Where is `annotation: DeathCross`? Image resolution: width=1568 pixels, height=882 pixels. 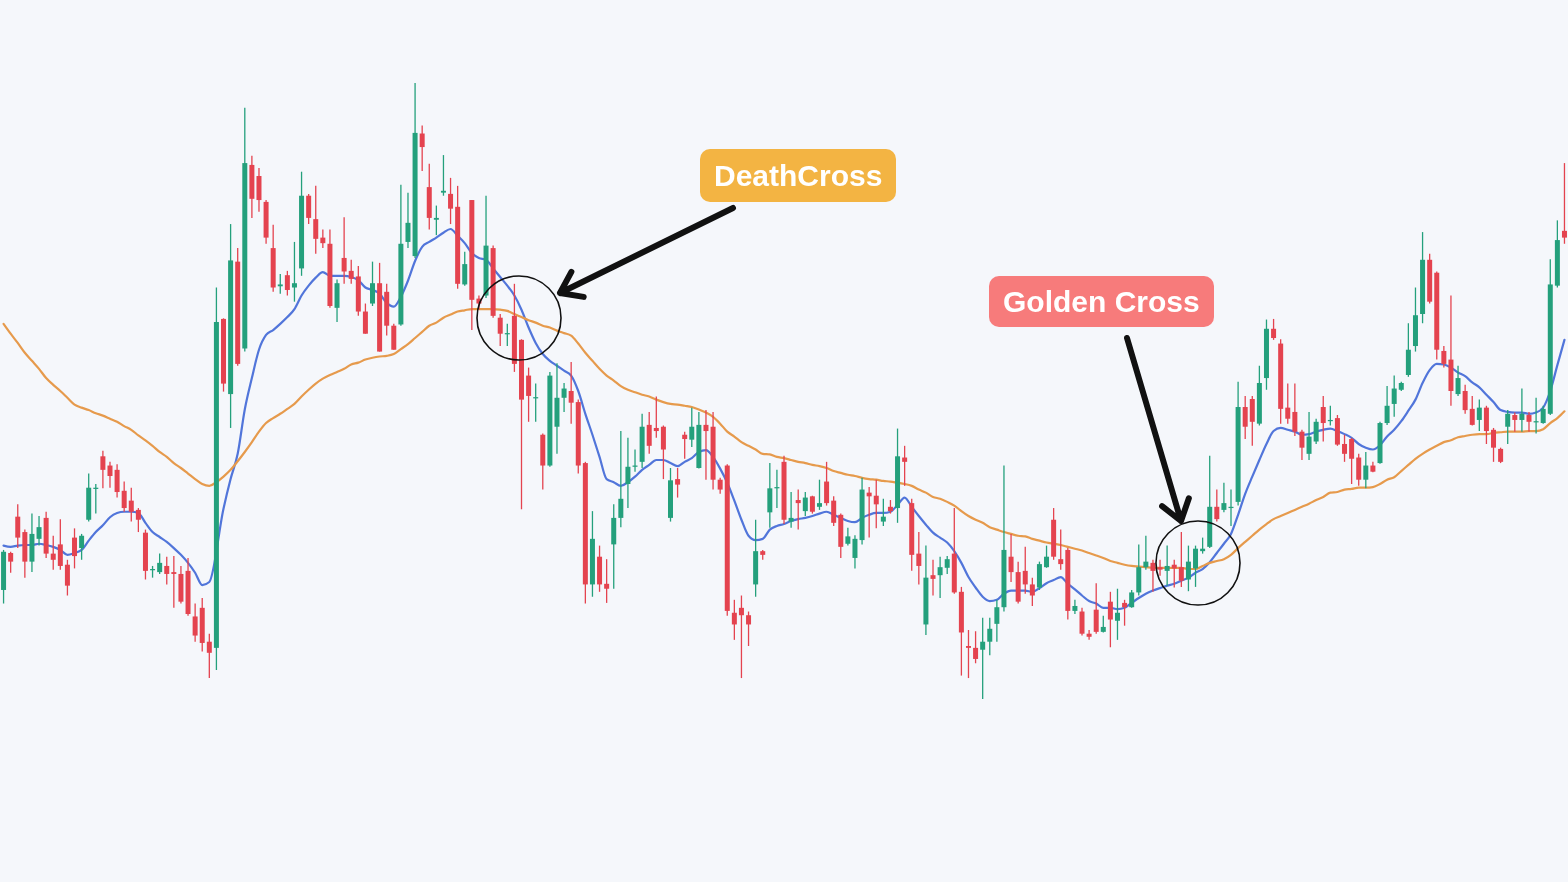 annotation: DeathCross is located at coordinates (798, 175).